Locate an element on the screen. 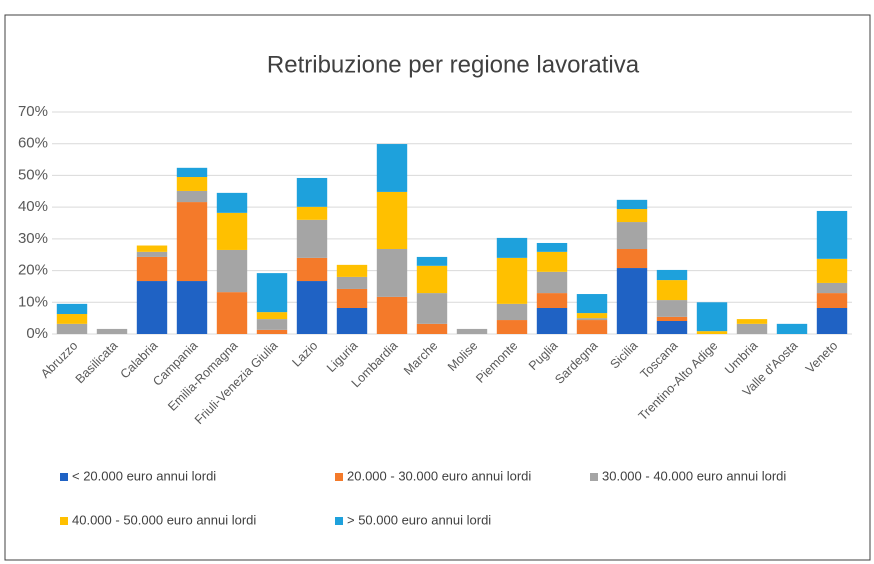  y-tick-label: 60% is located at coordinates (33, 143).